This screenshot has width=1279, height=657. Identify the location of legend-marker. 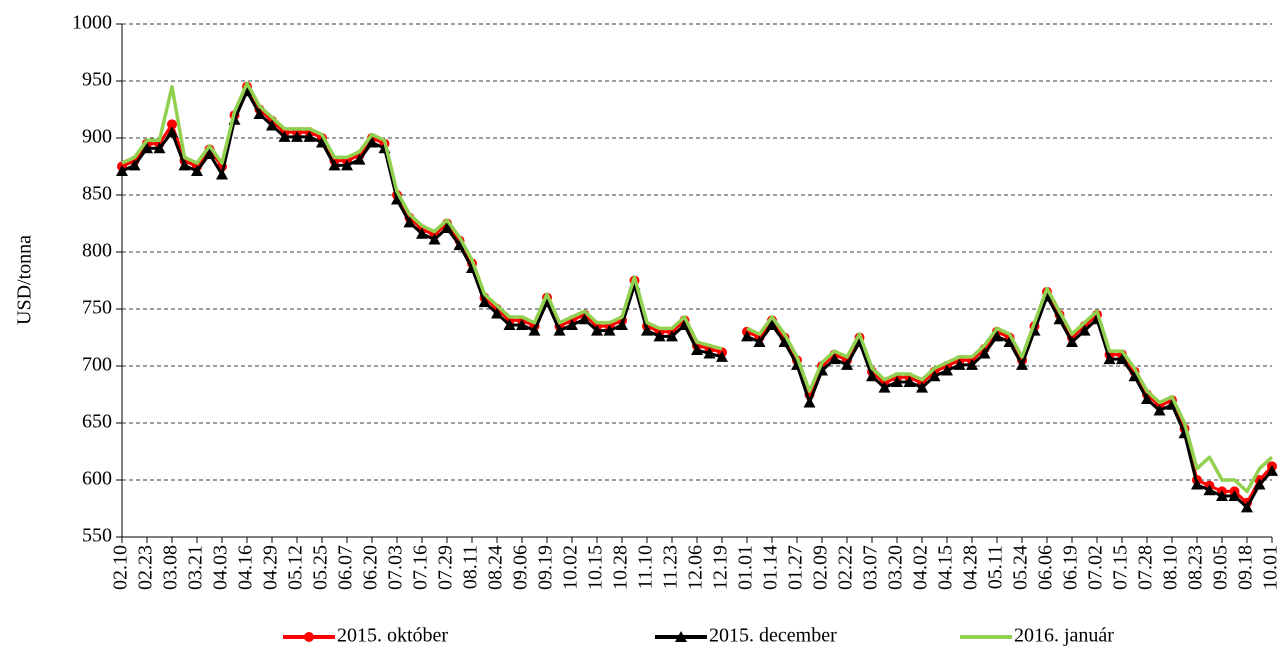
(309, 637).